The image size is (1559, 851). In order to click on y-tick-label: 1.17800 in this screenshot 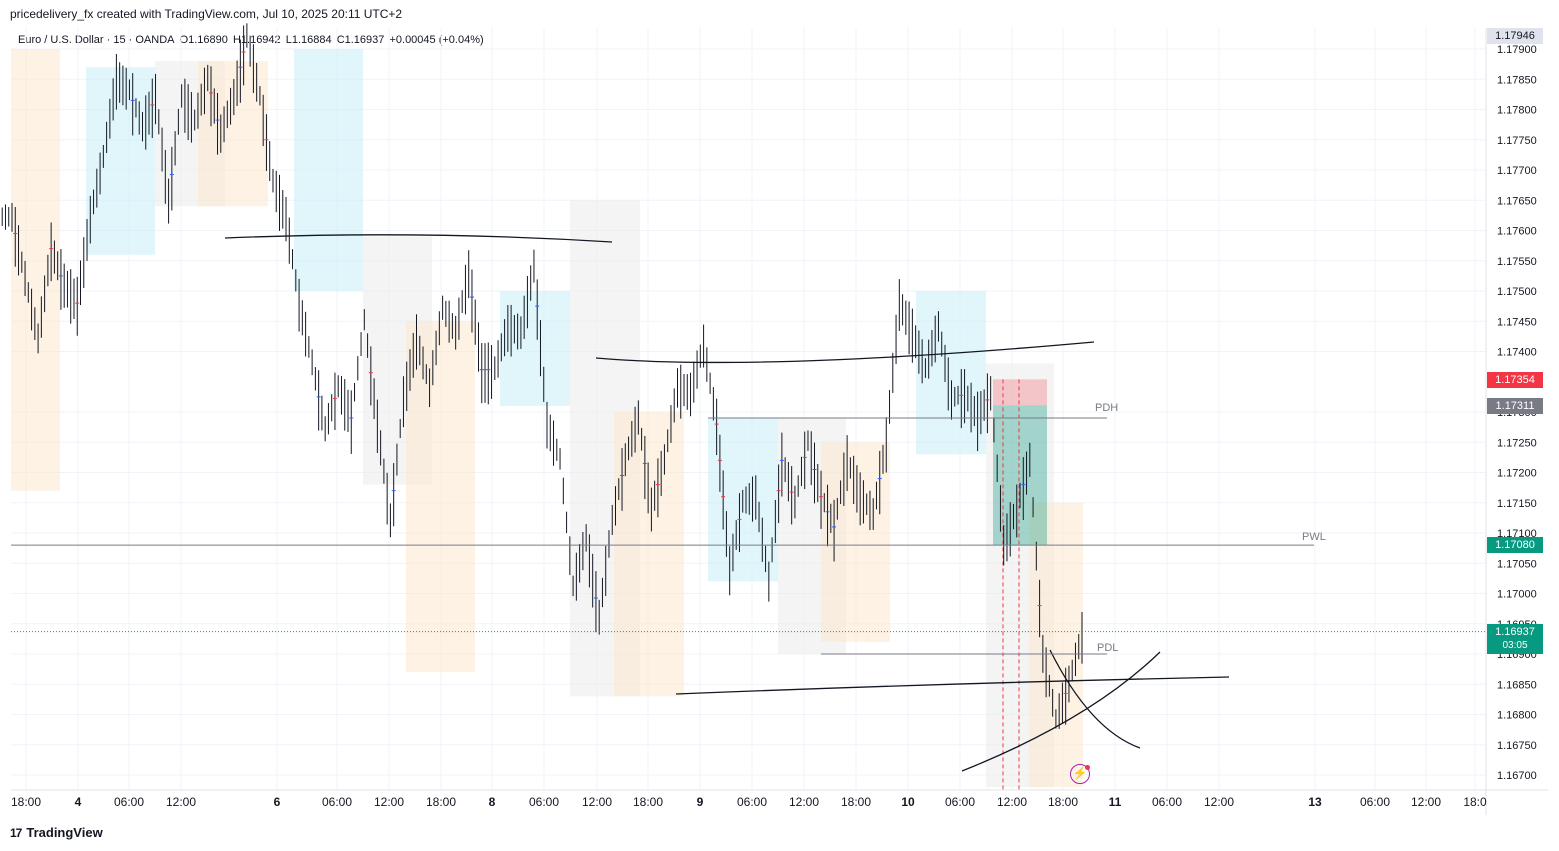, I will do `click(1517, 111)`.